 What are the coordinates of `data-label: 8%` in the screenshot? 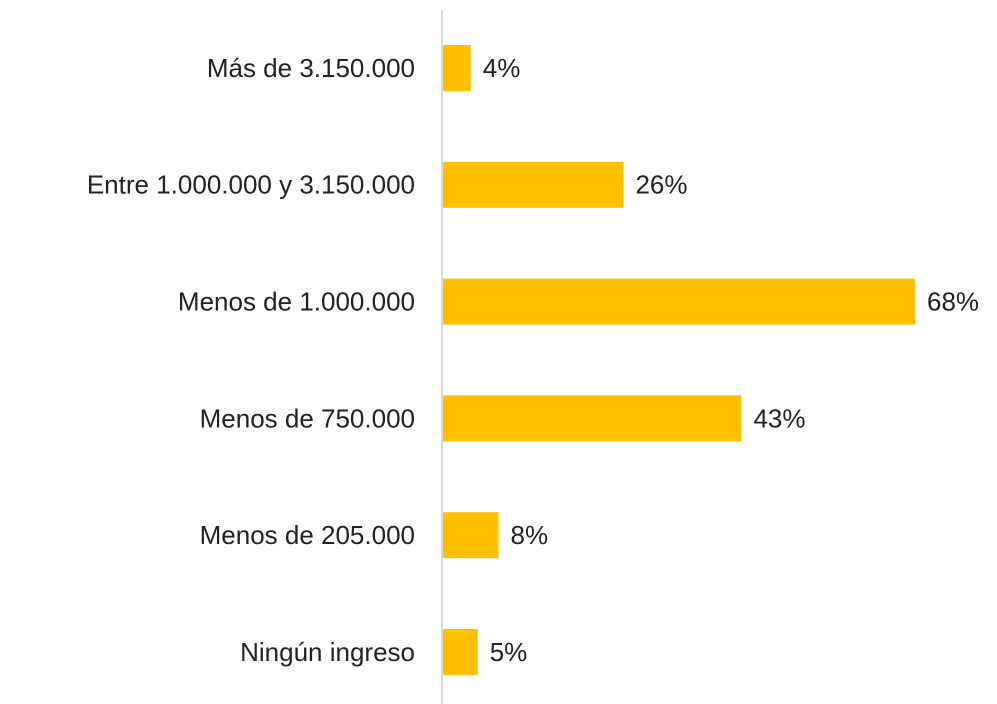 It's located at (530, 535).